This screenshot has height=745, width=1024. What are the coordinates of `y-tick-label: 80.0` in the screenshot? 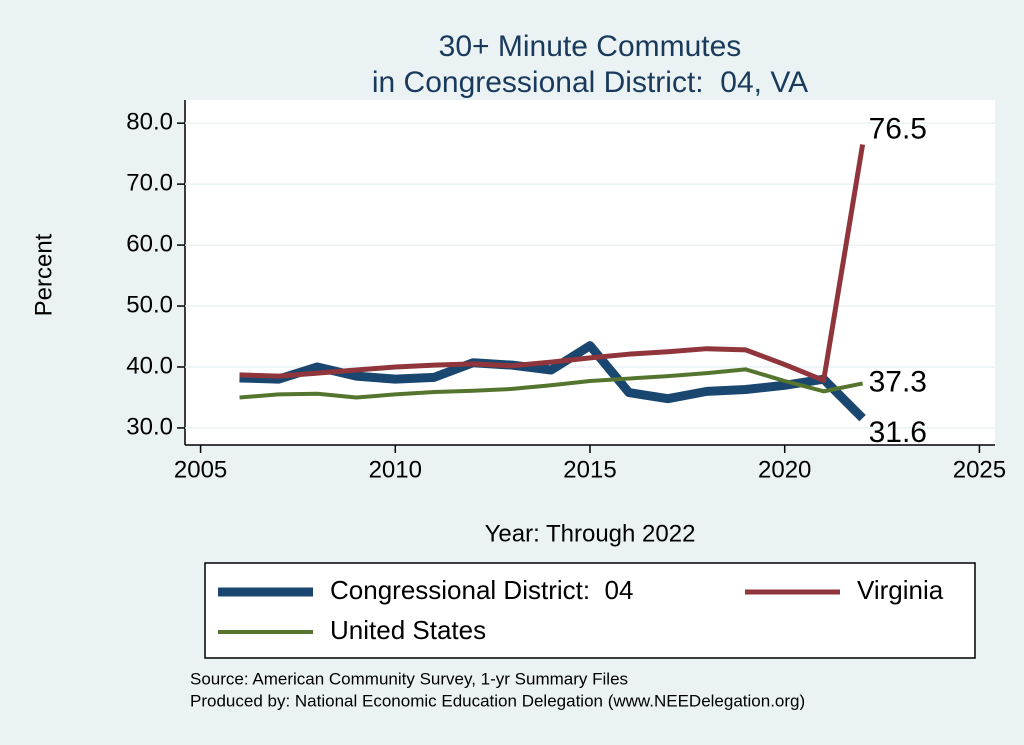 It's located at (149, 122).